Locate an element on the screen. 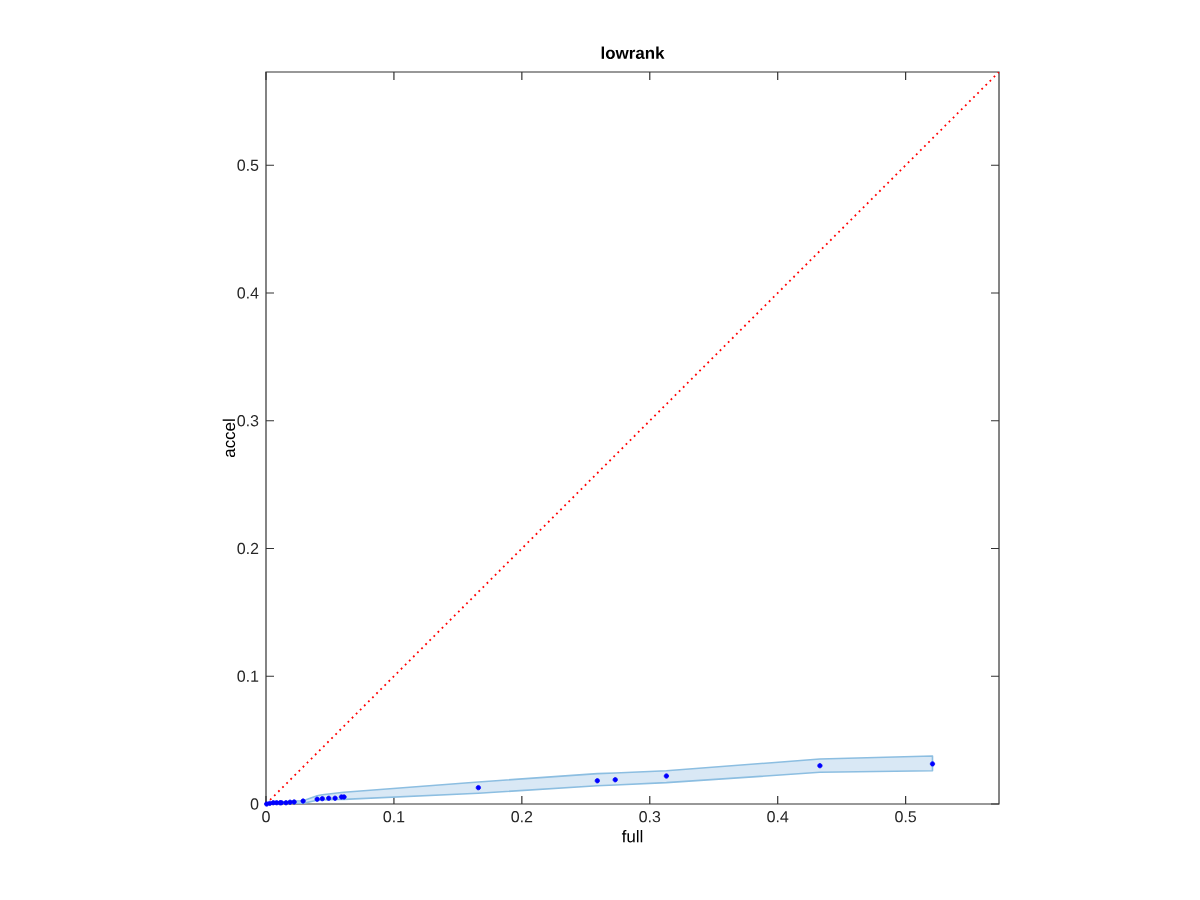 Image resolution: width=1200 pixels, height=900 pixels. x-tick-label: 0.1 is located at coordinates (394, 817).